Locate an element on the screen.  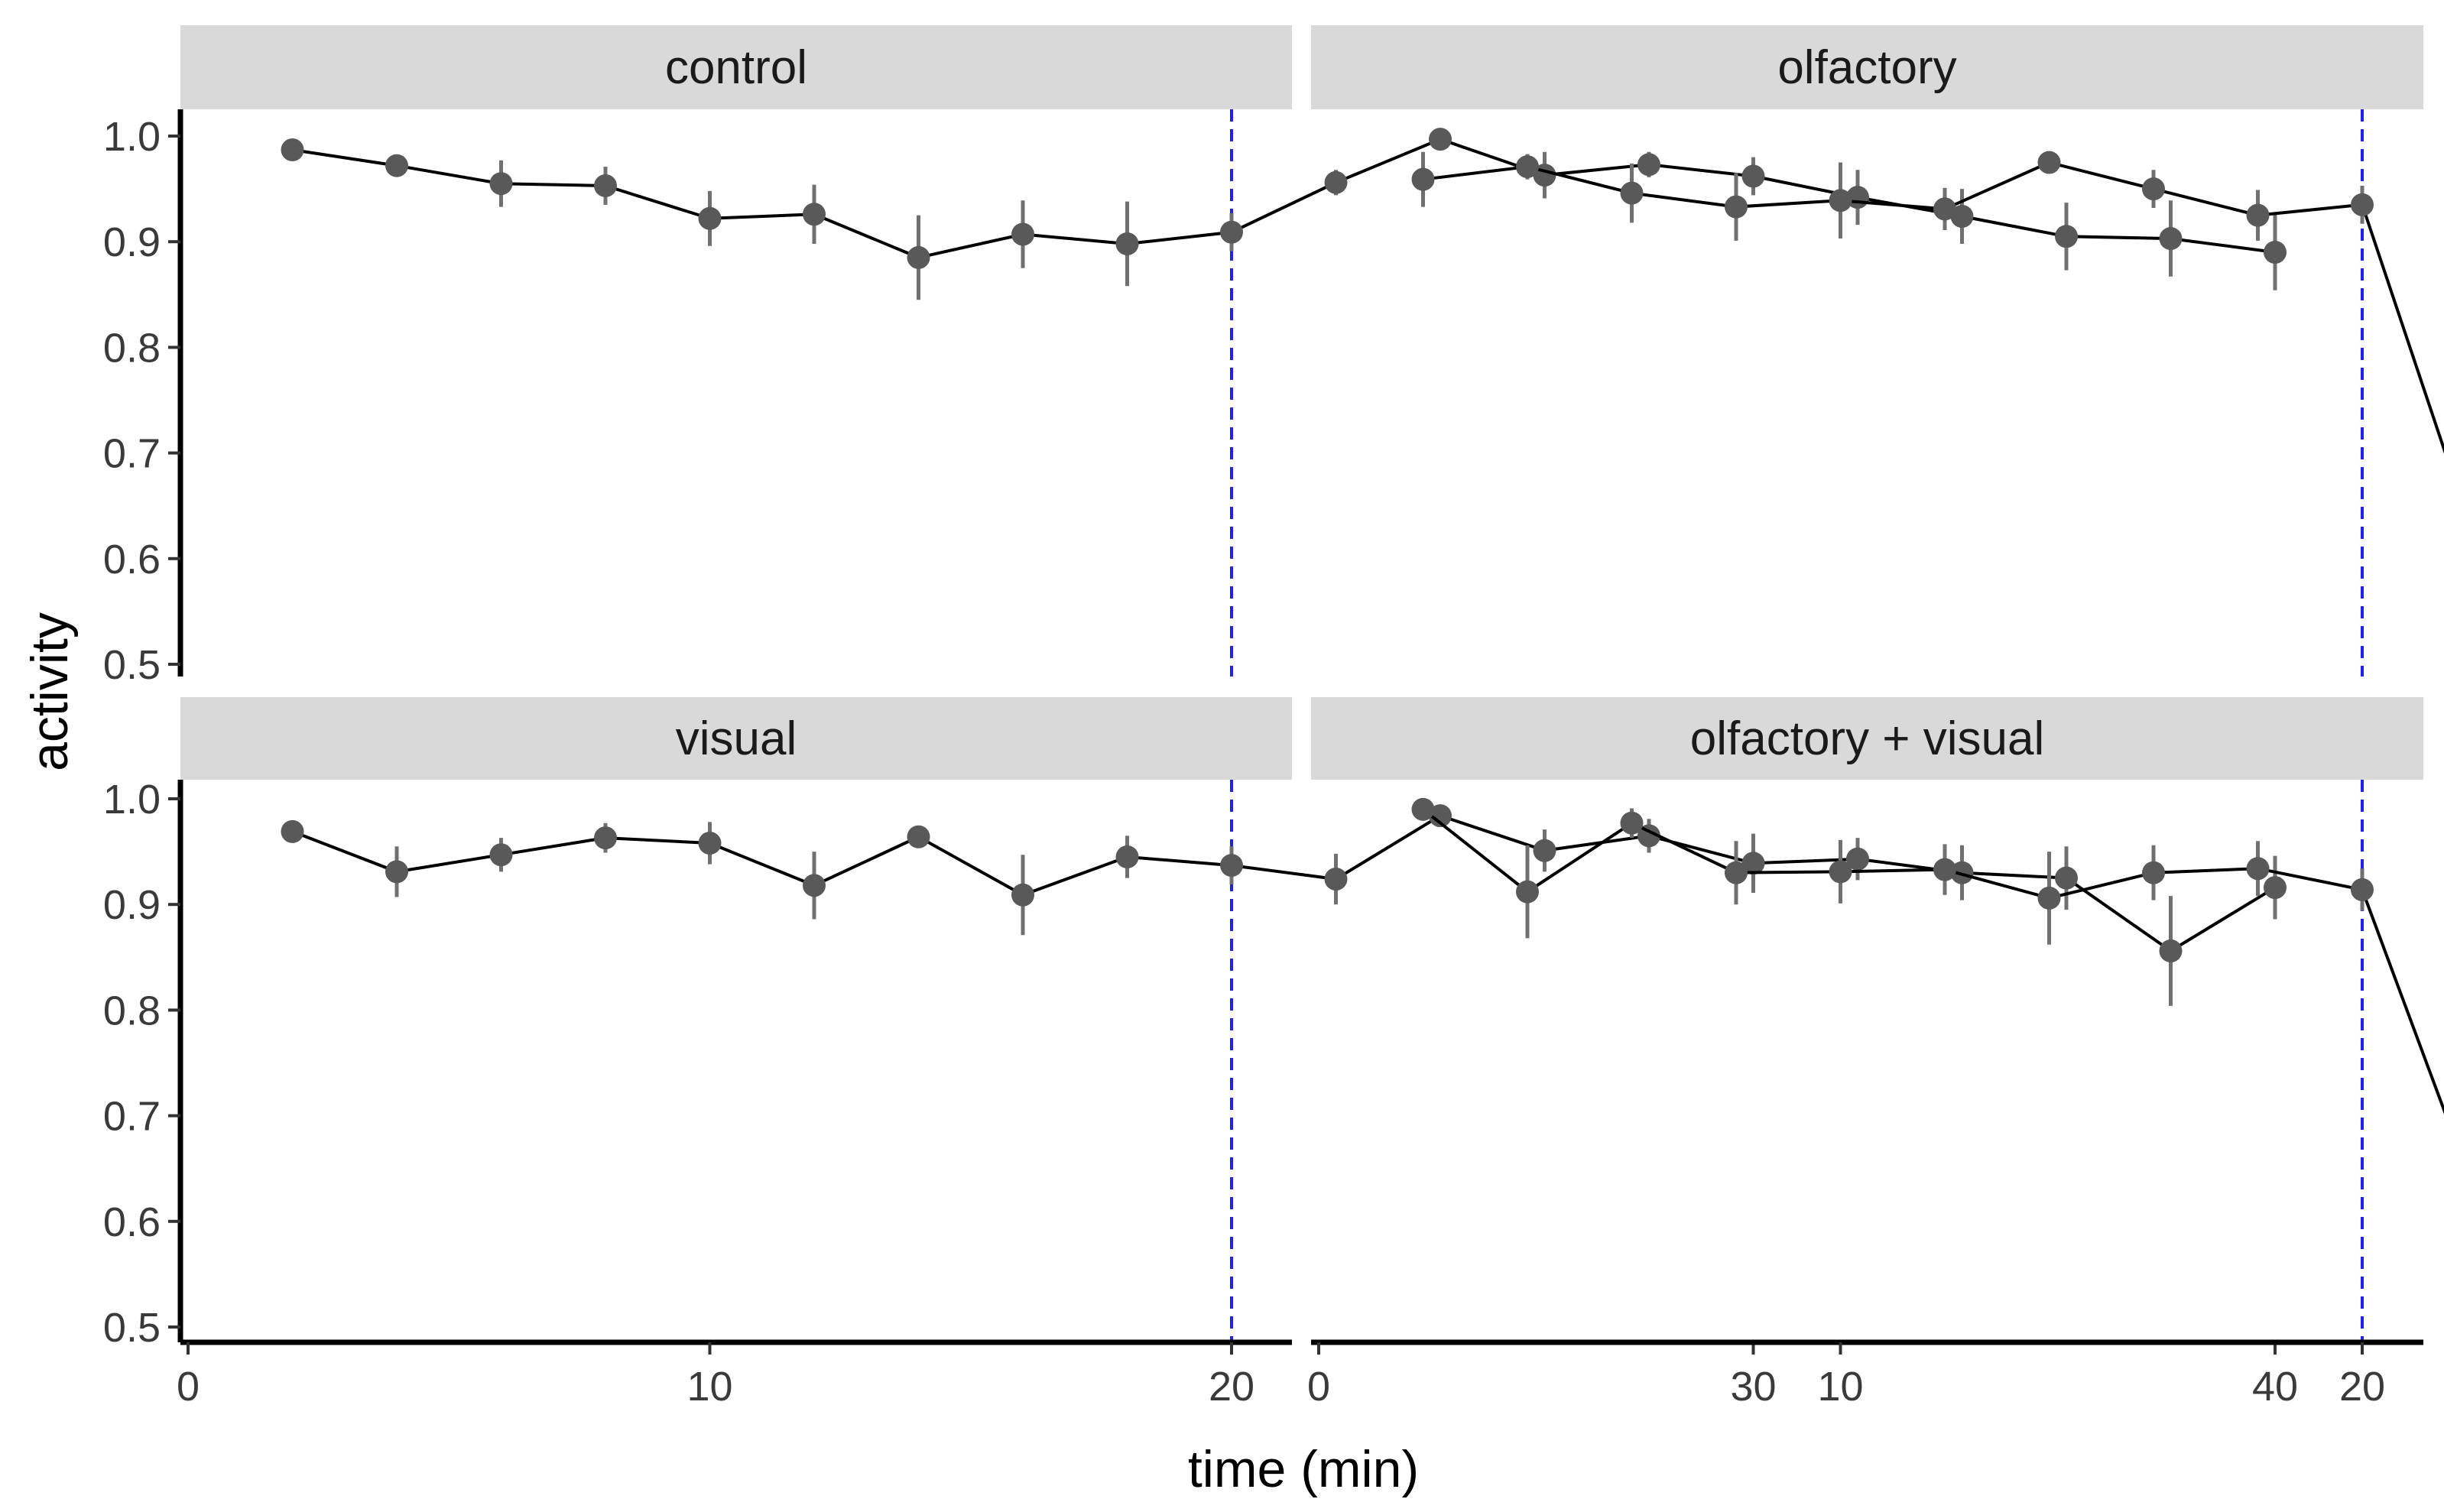
y-axis-title: activity is located at coordinates (50, 691).